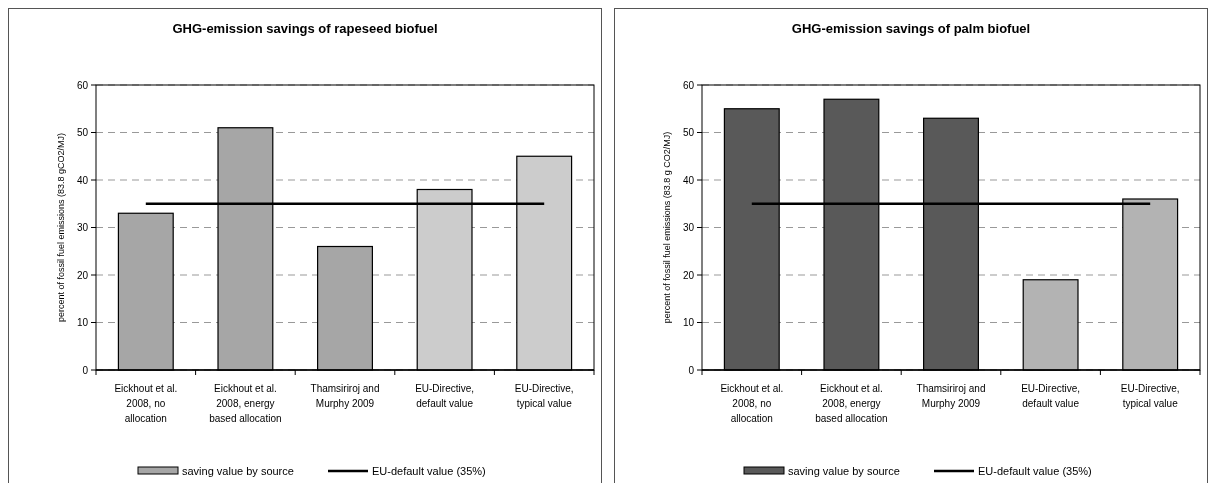 Image resolution: width=1216 pixels, height=491 pixels. I want to click on y-axis-title: percent of fossil fuel emissions (83.8 g CO2/MJ), so click(667, 227).